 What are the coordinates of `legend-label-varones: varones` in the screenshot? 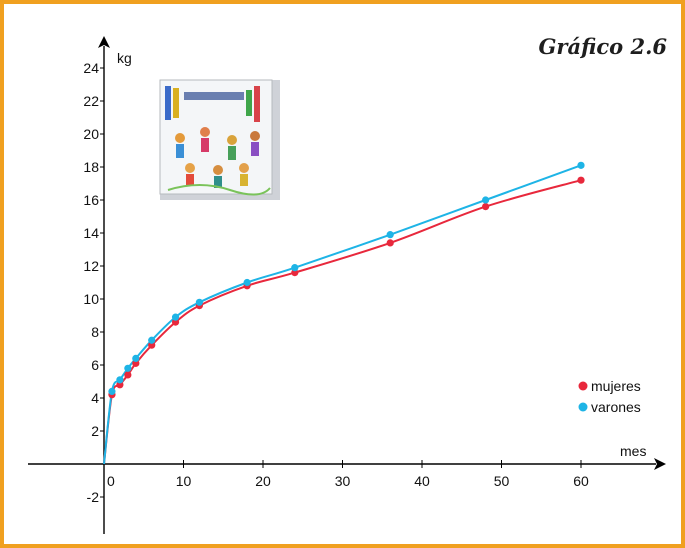 It's located at (616, 407).